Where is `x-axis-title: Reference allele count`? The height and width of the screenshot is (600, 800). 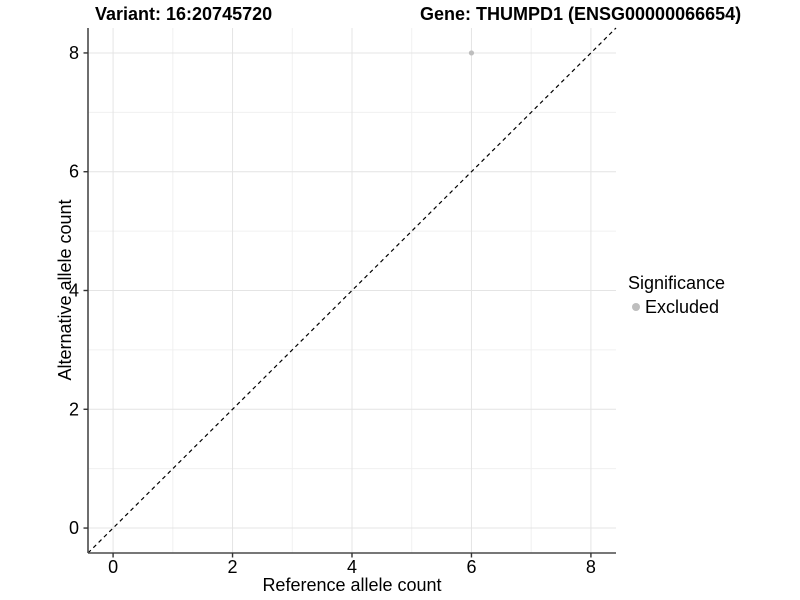
x-axis-title: Reference allele count is located at coordinates (352, 585).